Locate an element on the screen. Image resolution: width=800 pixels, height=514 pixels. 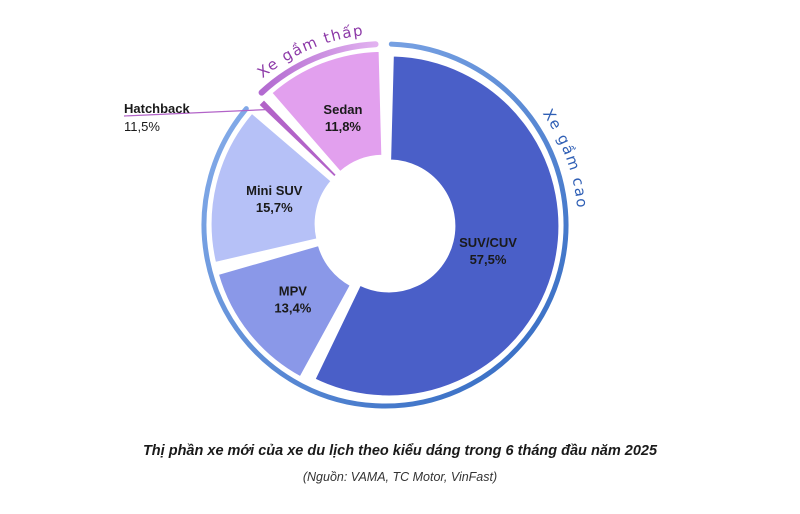
slice-mpv is located at coordinates (284, 311).